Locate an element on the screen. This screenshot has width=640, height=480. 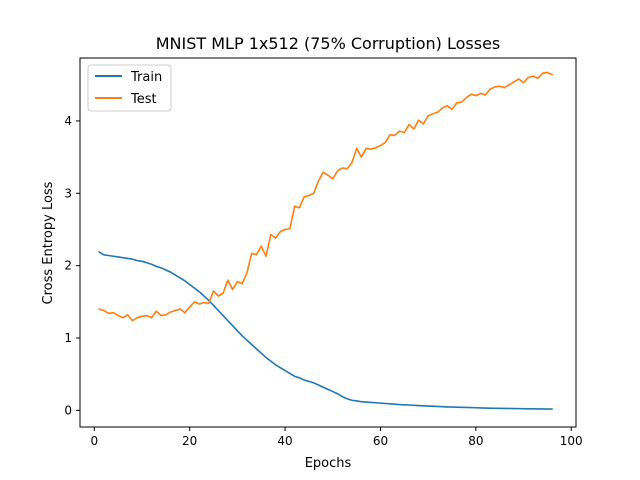
x-tick-label: 20 is located at coordinates (189, 441).